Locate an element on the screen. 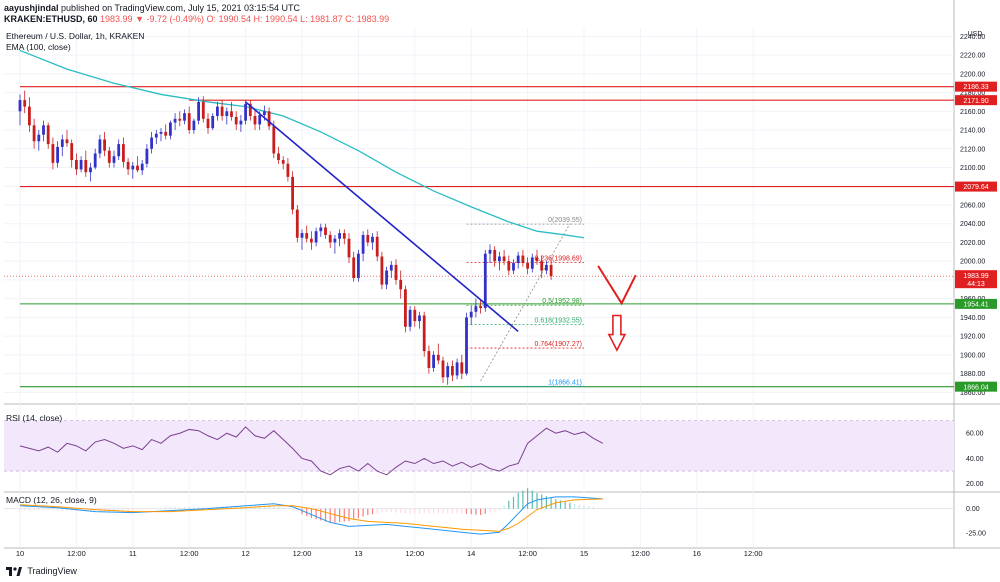  macd-line is located at coordinates (311, 515).